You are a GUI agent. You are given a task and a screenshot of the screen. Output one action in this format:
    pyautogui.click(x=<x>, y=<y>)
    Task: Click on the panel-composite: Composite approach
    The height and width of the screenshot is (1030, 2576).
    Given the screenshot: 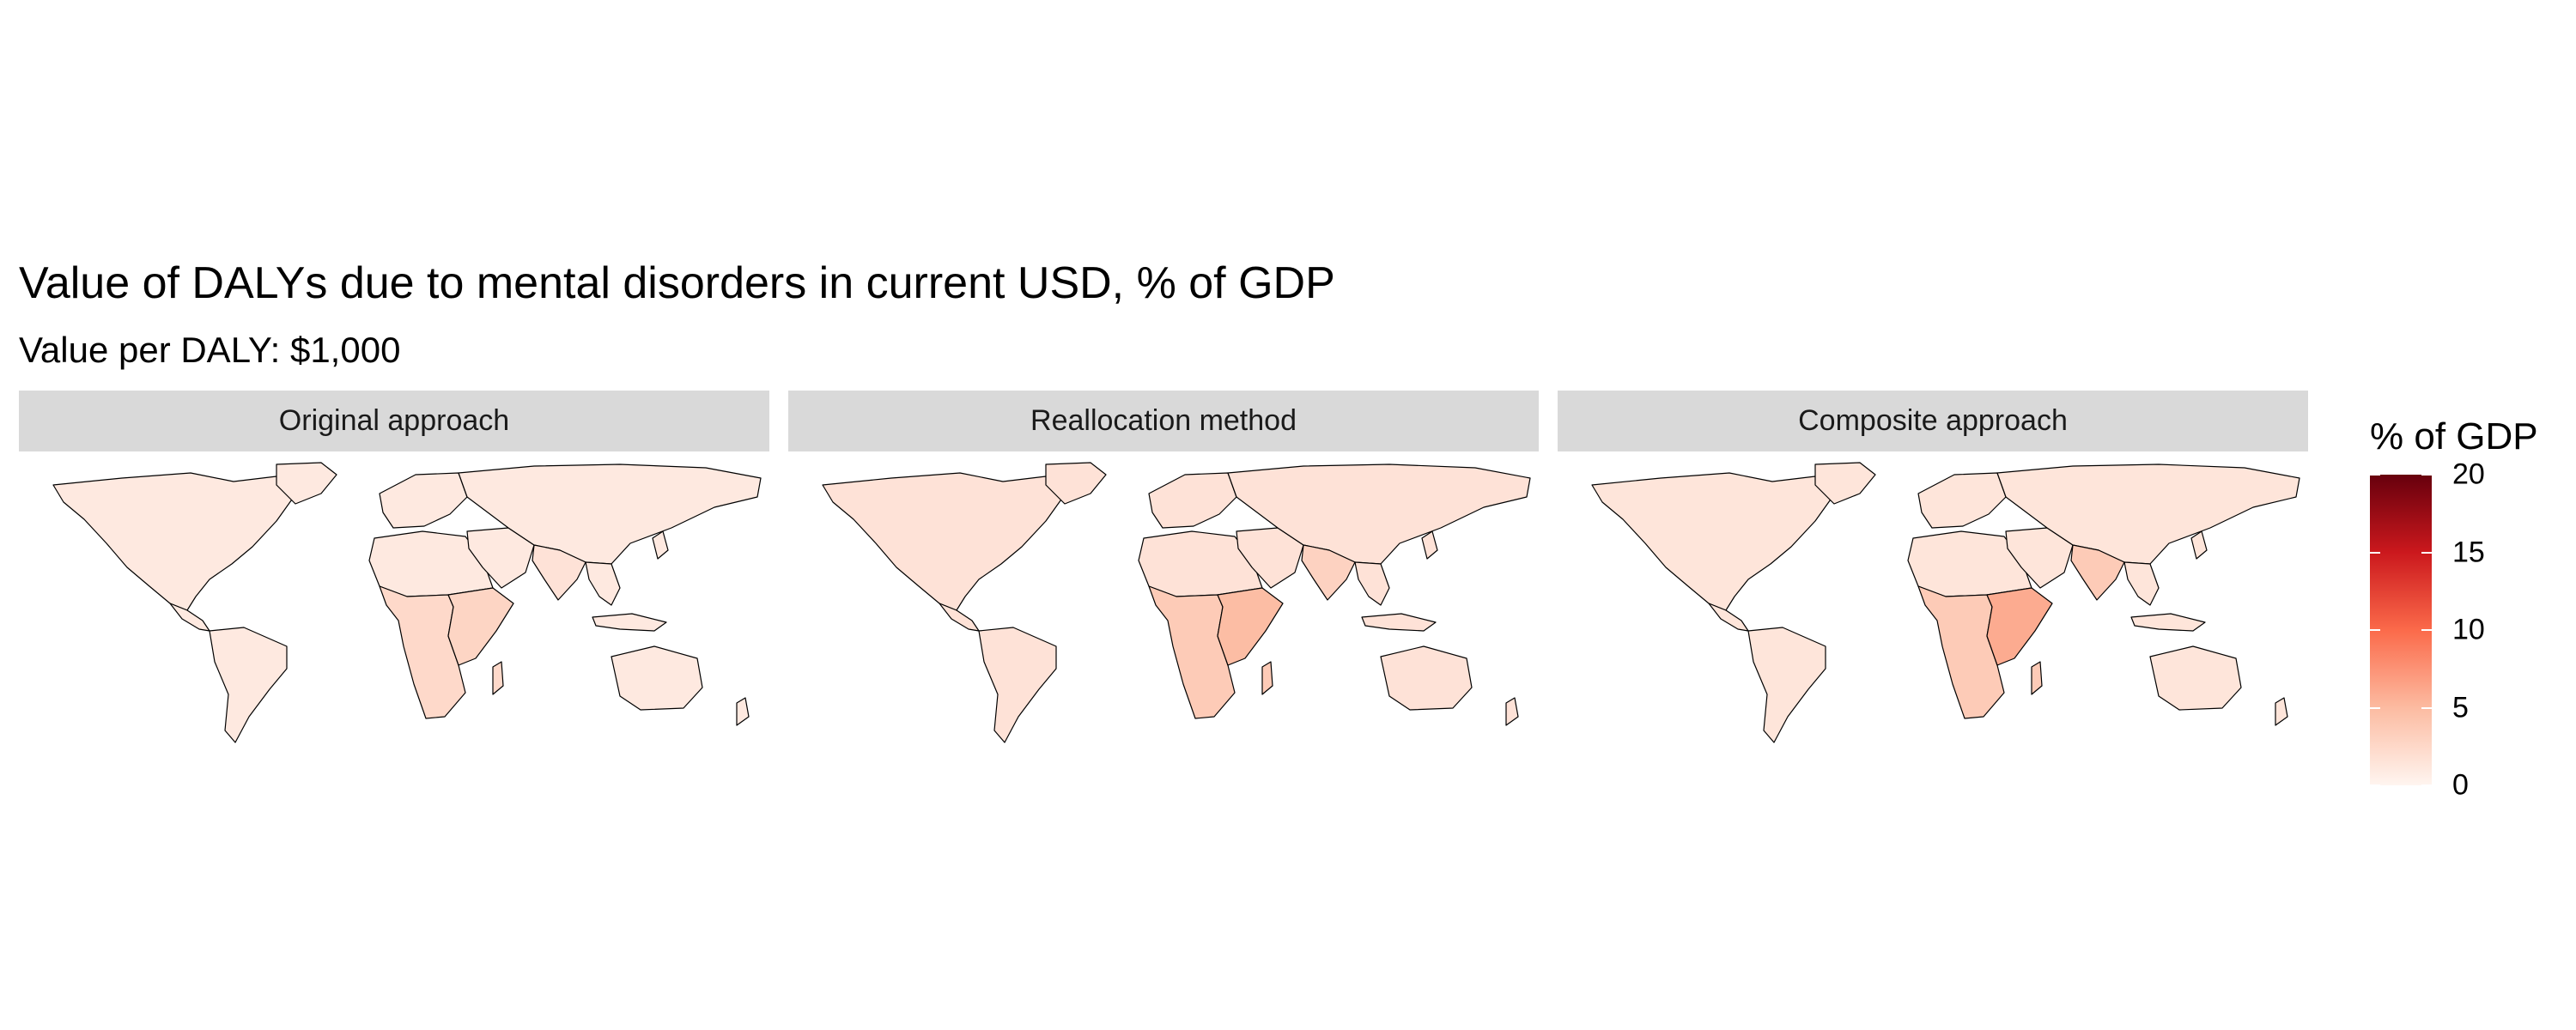 What is the action you would take?
    pyautogui.click(x=1933, y=575)
    